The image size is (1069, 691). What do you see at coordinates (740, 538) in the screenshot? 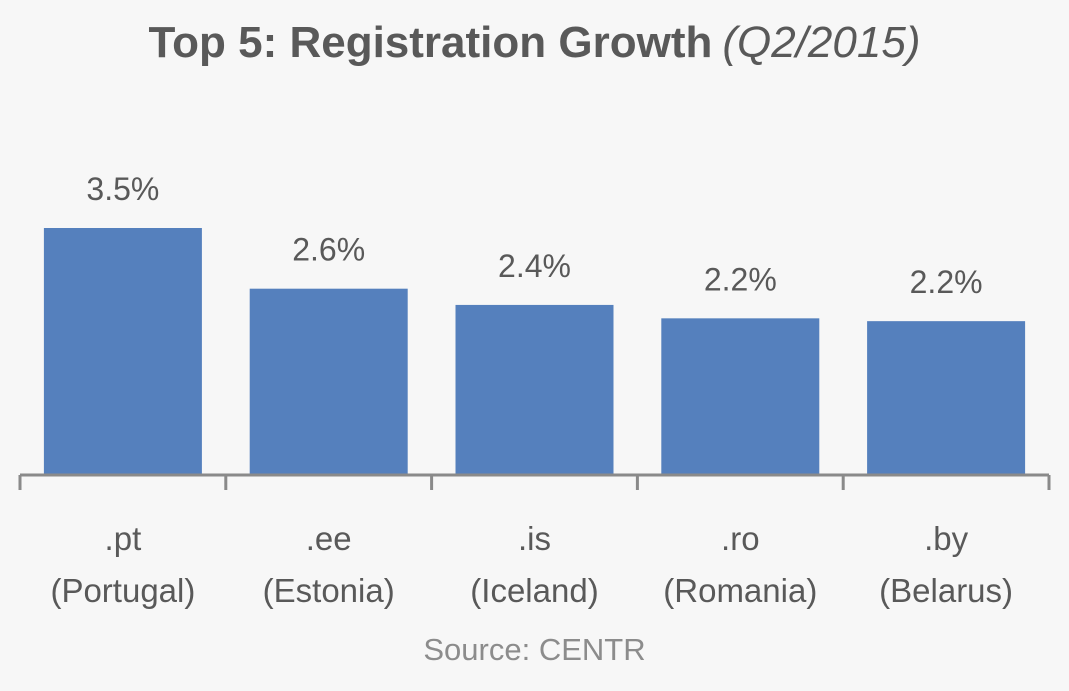
I see `category-code-label: .ro` at bounding box center [740, 538].